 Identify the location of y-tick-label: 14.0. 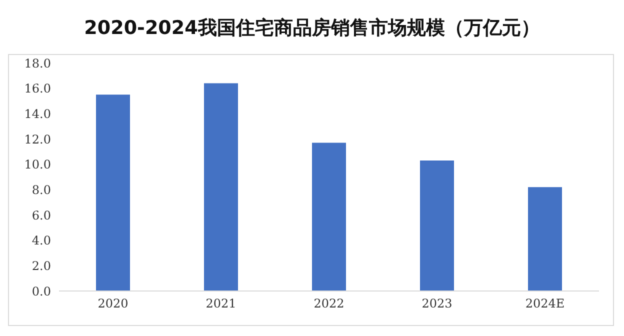
(37, 113).